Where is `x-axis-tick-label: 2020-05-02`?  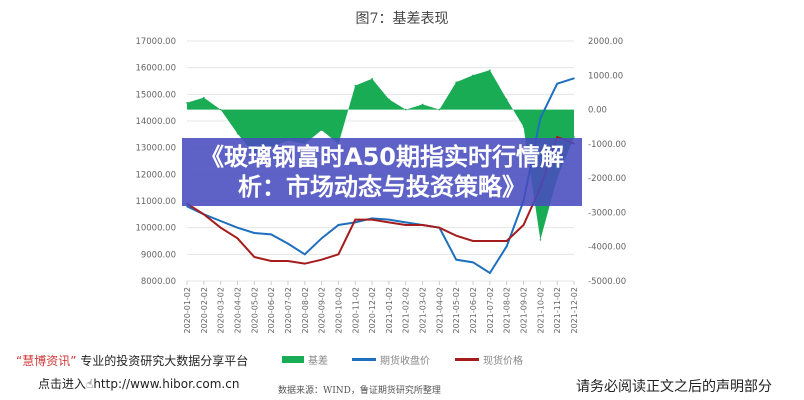
x-axis-tick-label: 2020-05-02 is located at coordinates (254, 310).